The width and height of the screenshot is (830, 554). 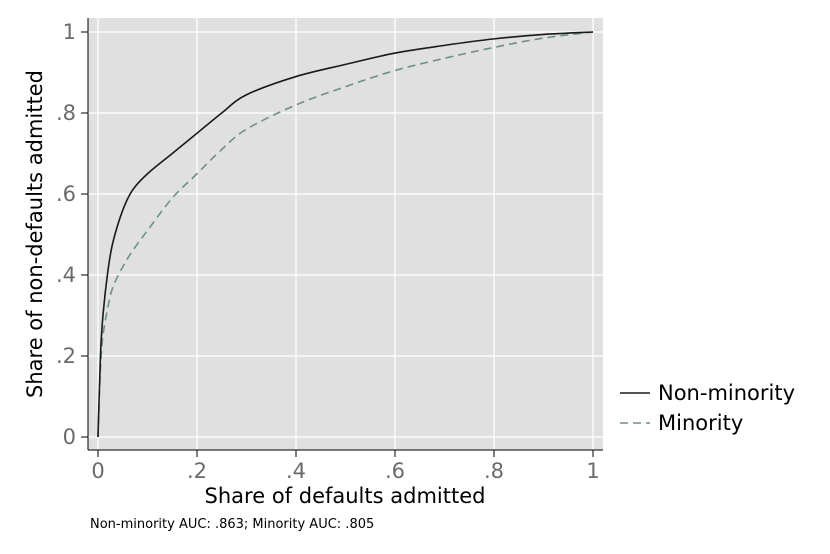 I want to click on y-tick-label-3: .6, so click(x=66, y=194).